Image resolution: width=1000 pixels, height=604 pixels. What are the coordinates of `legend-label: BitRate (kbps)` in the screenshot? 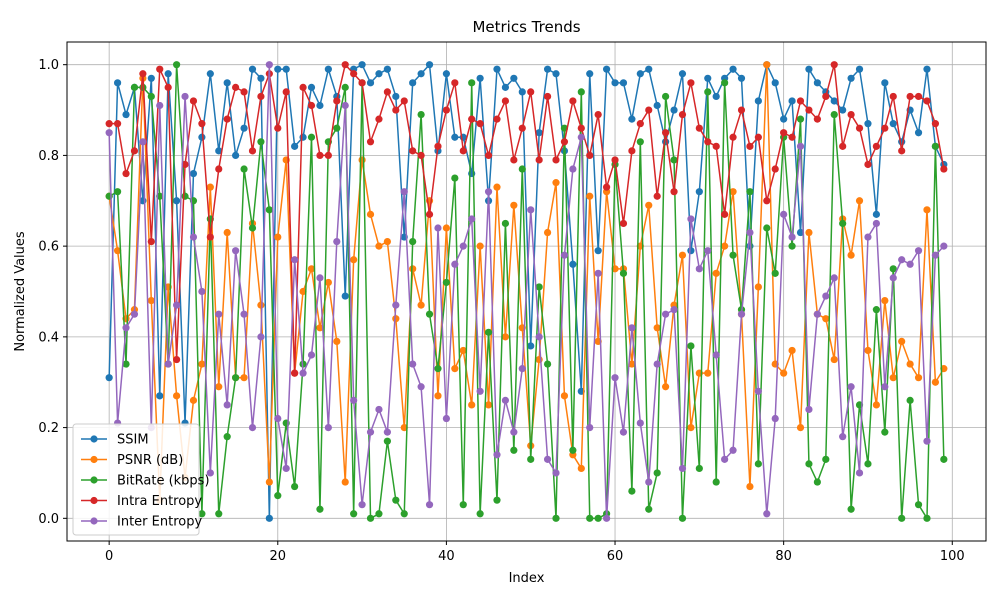 It's located at (163, 481).